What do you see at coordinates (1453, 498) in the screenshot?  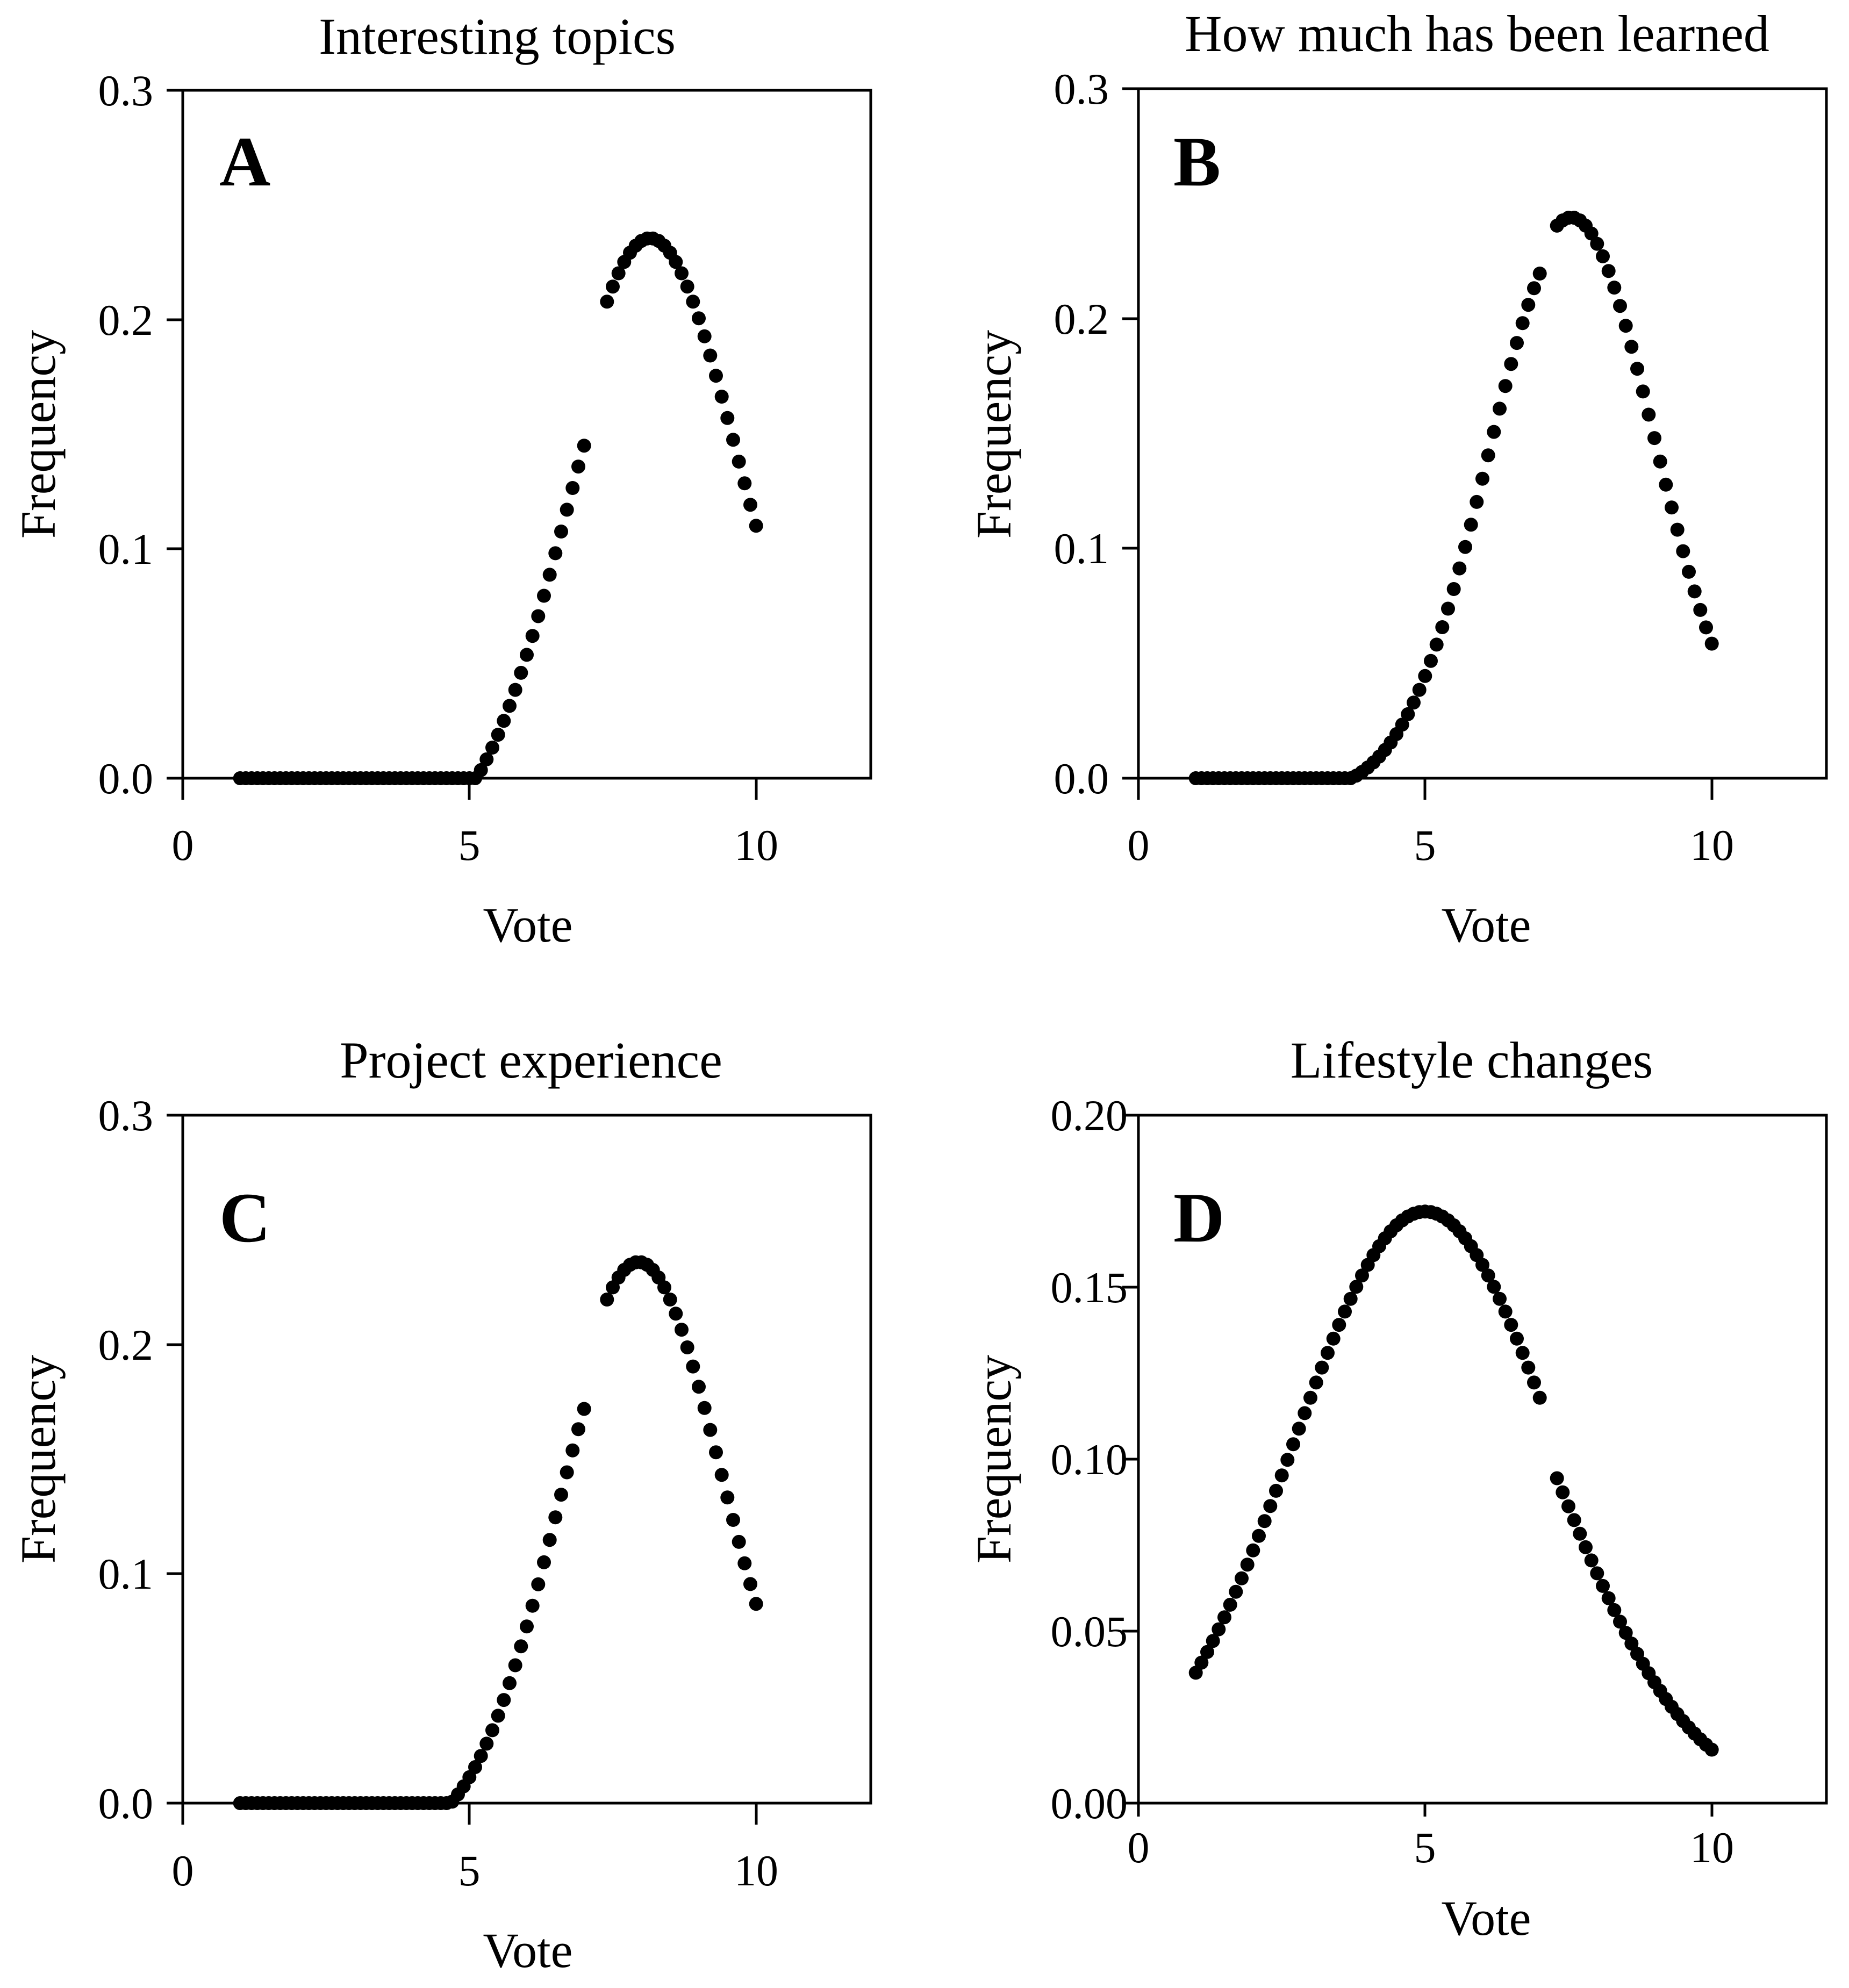 I see `panel-b-points` at bounding box center [1453, 498].